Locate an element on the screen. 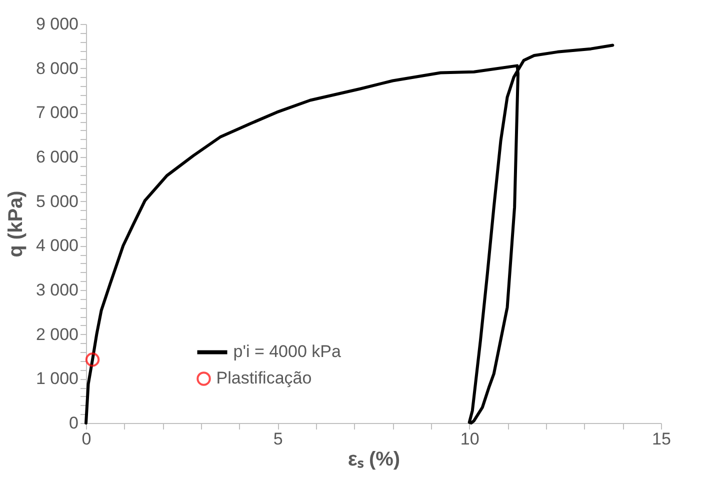 The image size is (713, 500). y-tick-label: 9 000 is located at coordinates (57, 24).